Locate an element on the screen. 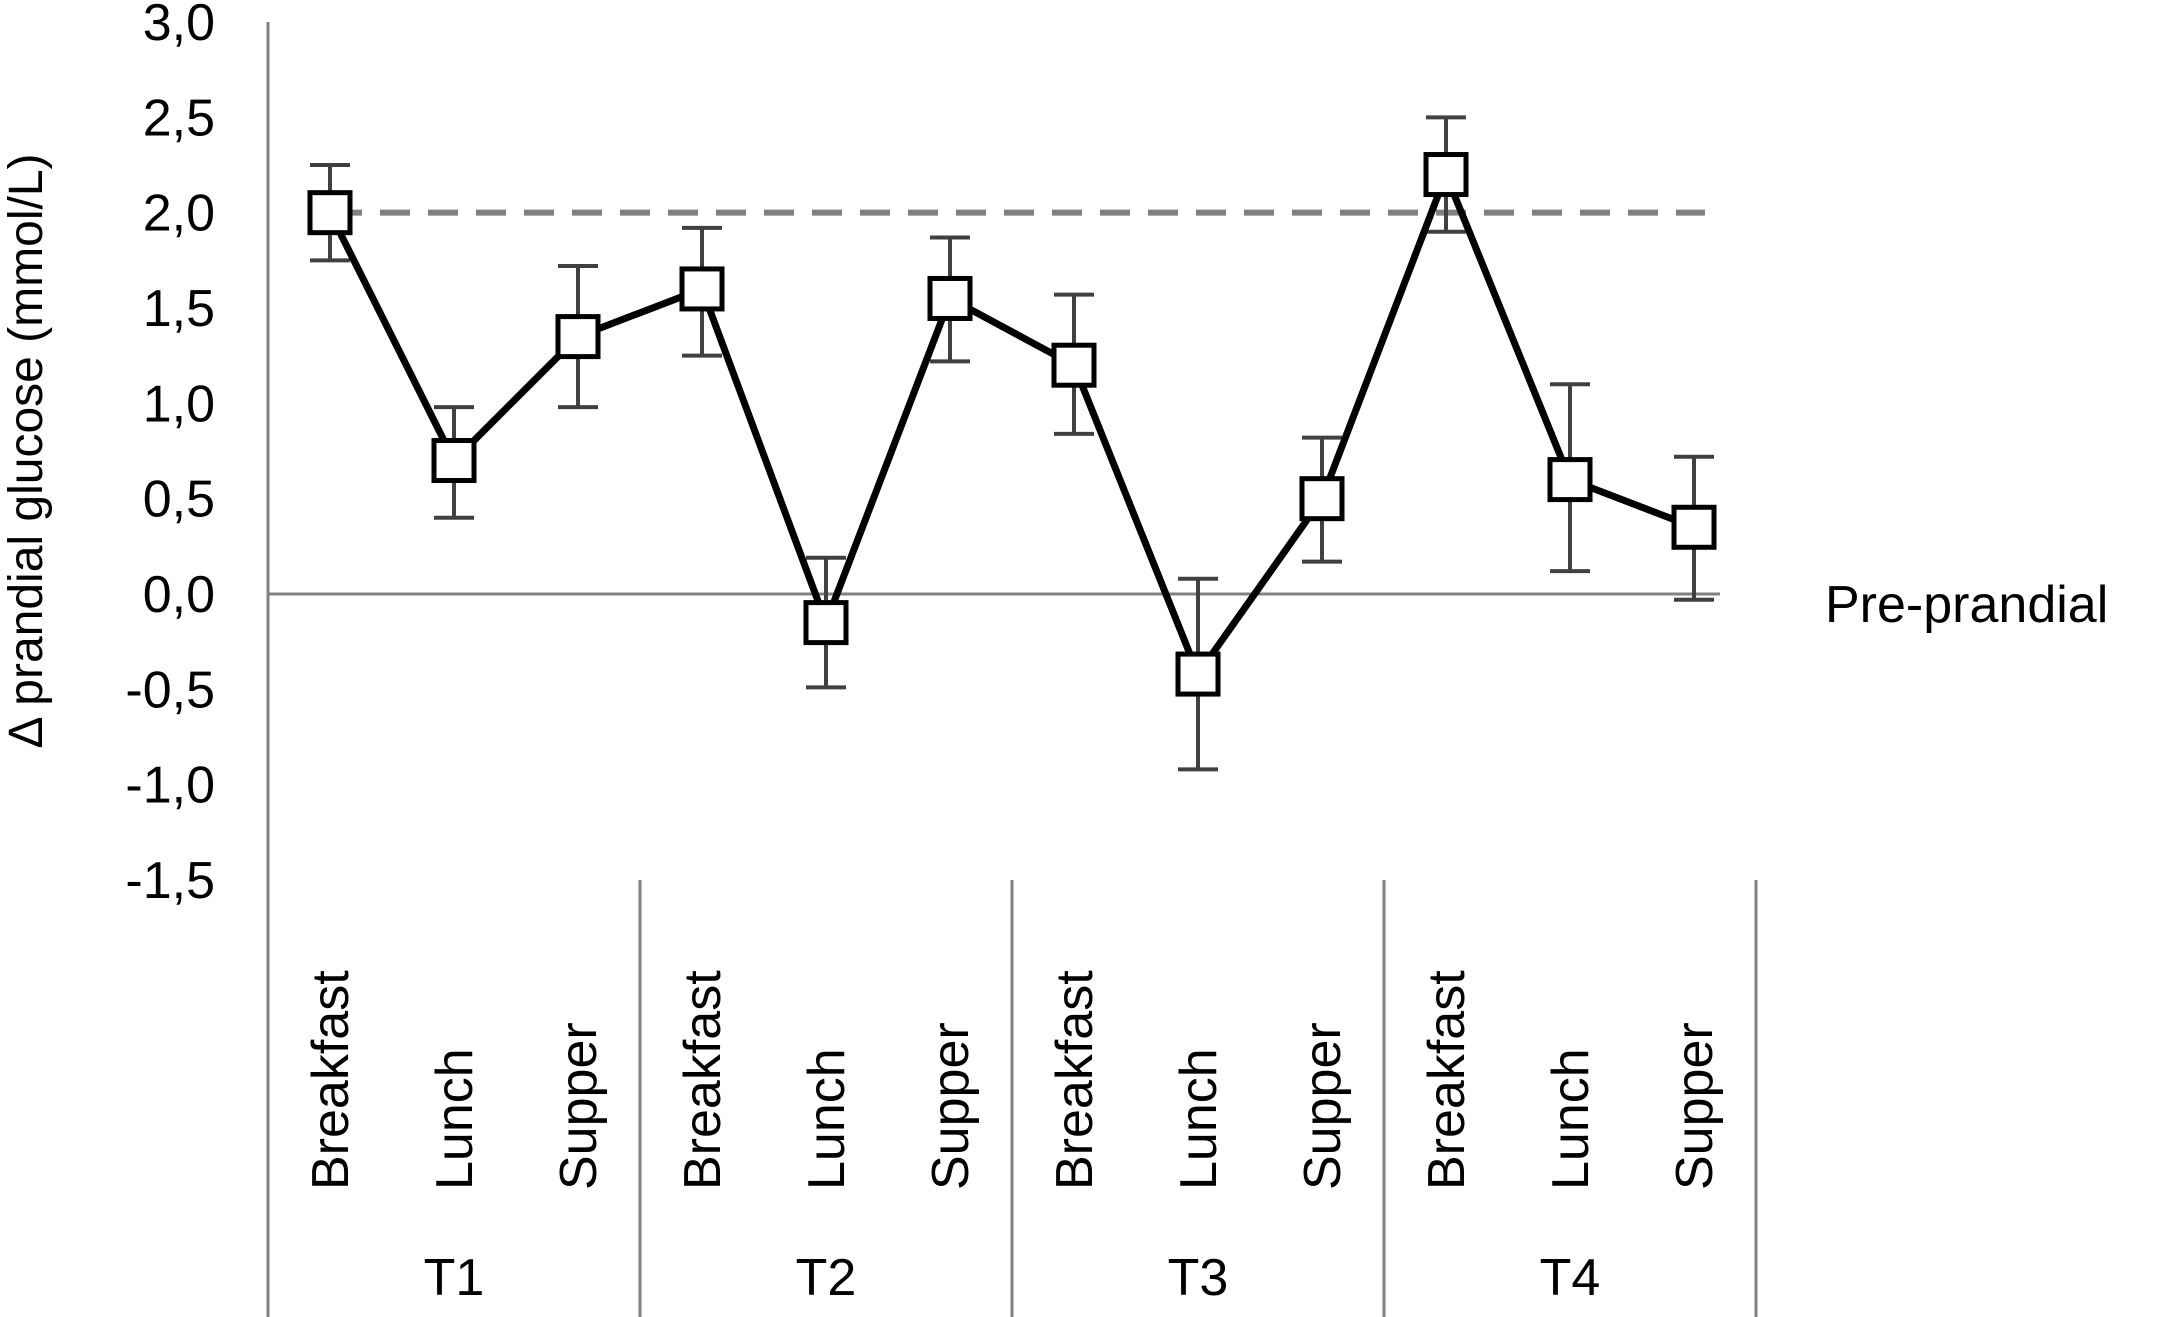 The image size is (2165, 1317). y-tick-label: 2,0 is located at coordinates (179, 214).